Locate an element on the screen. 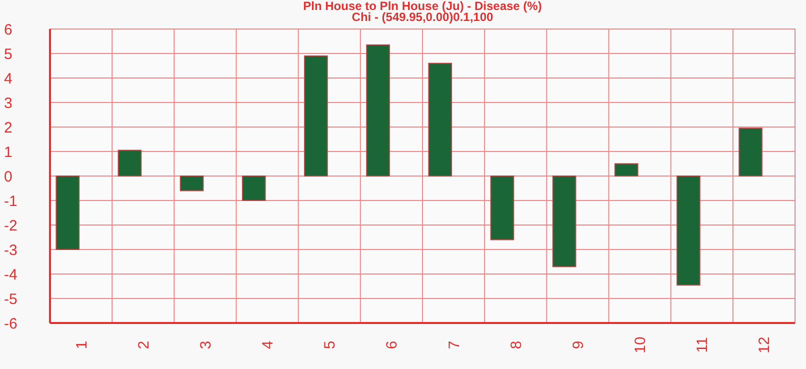  x-tick-label: 4 is located at coordinates (268, 345).